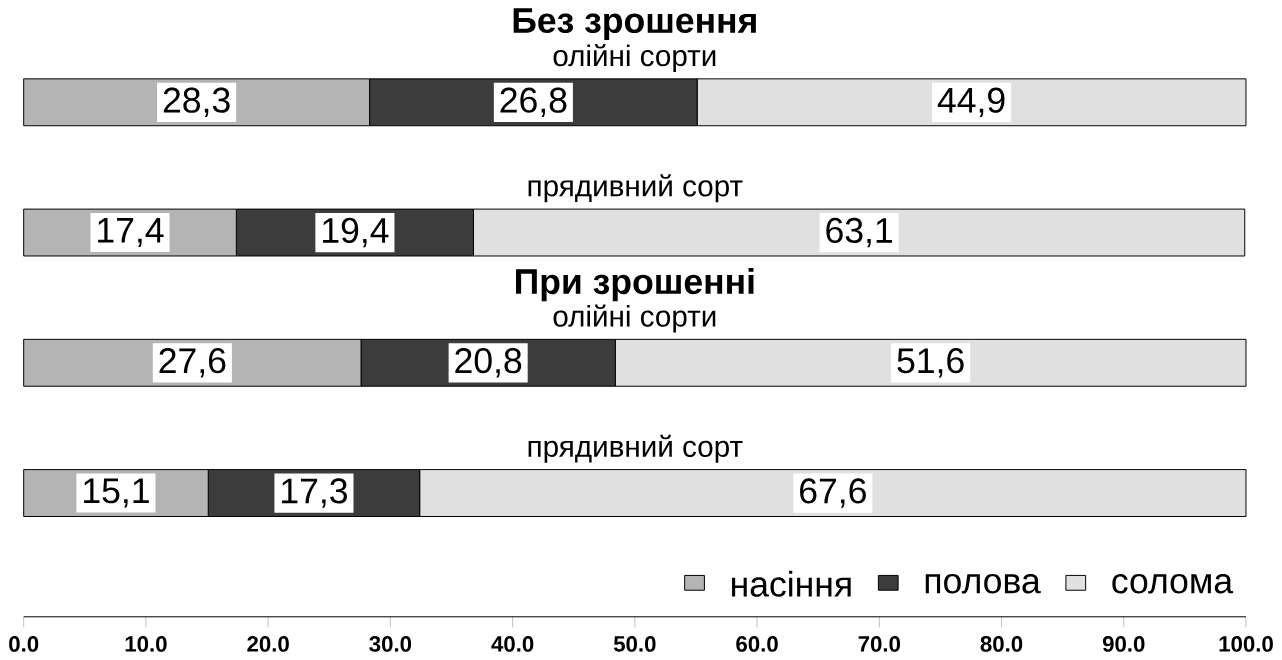 This screenshot has width=1282, height=660. I want to click on x-tick-label: 100.0, so click(1246, 644).